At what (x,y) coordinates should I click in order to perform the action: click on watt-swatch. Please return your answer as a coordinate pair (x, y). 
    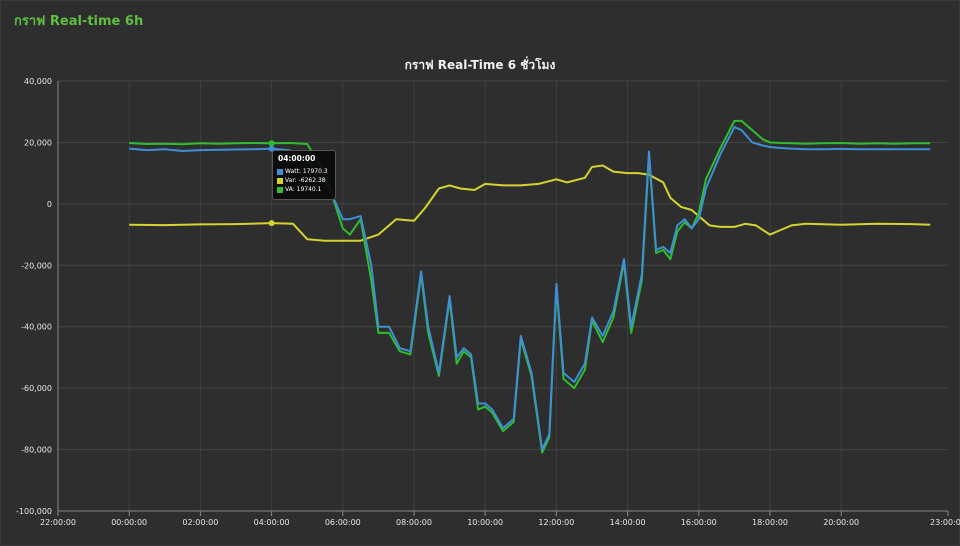
    Looking at the image, I should click on (280, 171).